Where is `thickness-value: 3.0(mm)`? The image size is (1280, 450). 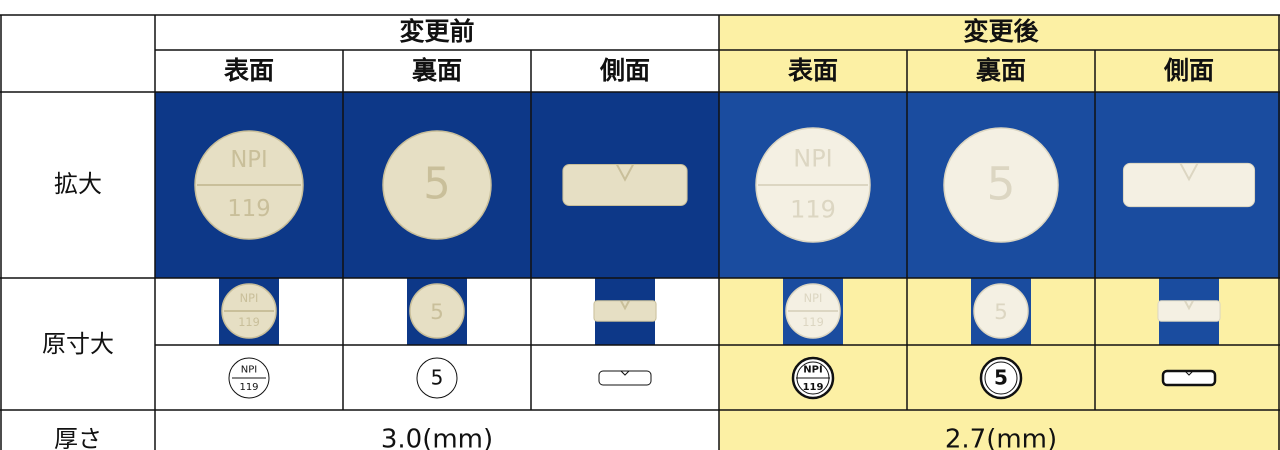 thickness-value: 3.0(mm) is located at coordinates (437, 437).